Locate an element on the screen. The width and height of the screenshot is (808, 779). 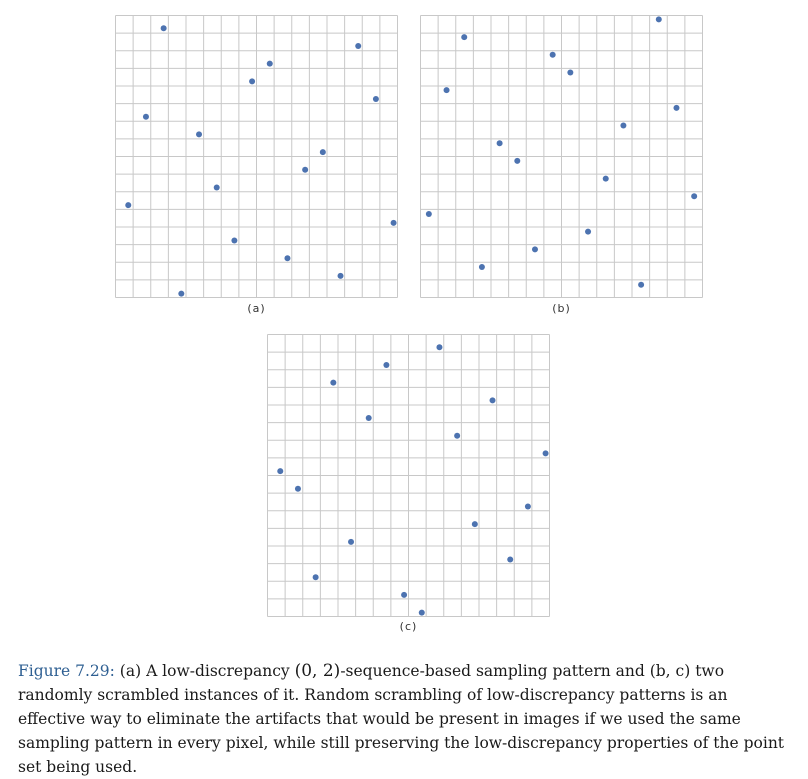
caption-text-before: (a) A low-discrepancy is located at coordinates (204, 671).